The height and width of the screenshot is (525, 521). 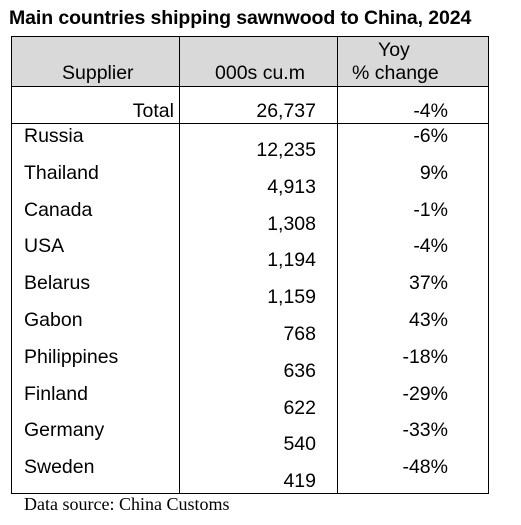 What do you see at coordinates (56, 393) in the screenshot?
I see `supplier-name: Finland` at bounding box center [56, 393].